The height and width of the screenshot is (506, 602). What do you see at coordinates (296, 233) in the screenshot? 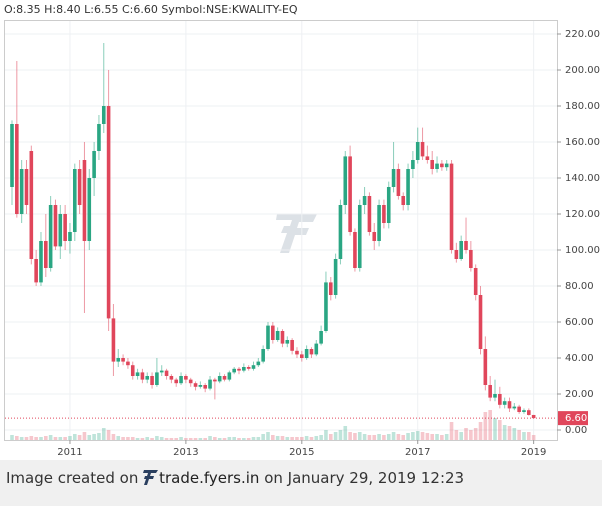
I see `watermark` at bounding box center [296, 233].